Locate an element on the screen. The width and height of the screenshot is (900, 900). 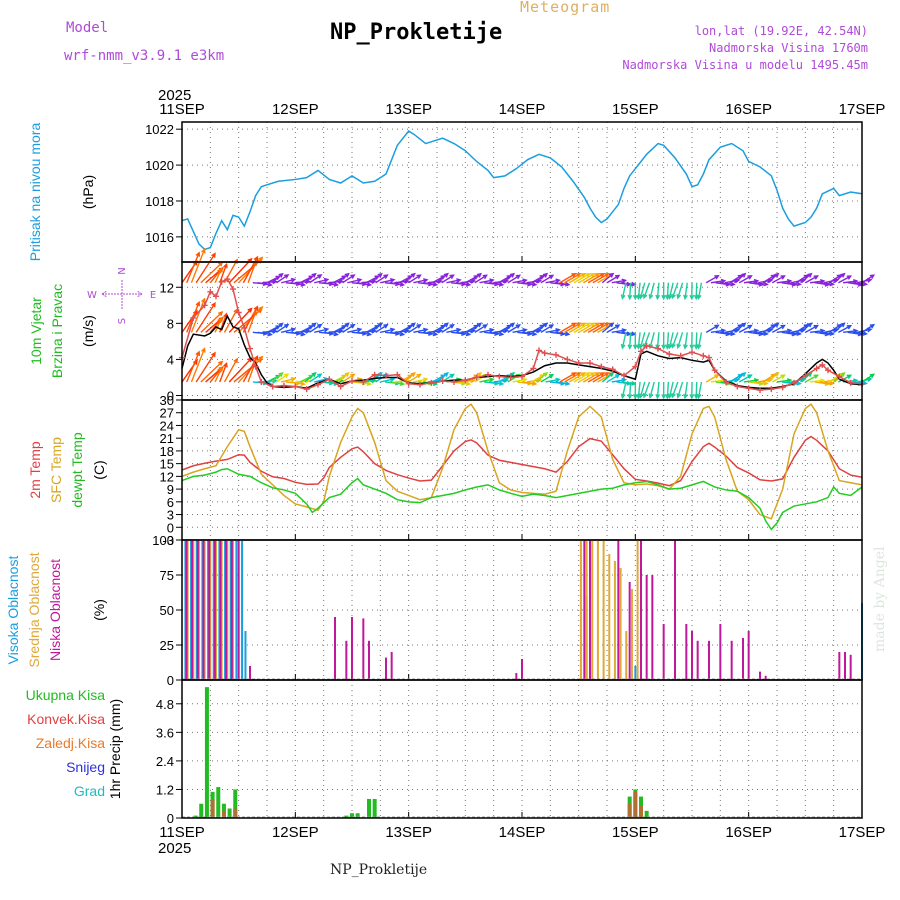
bar-visoka-oblacnost is located at coordinates (185, 610).